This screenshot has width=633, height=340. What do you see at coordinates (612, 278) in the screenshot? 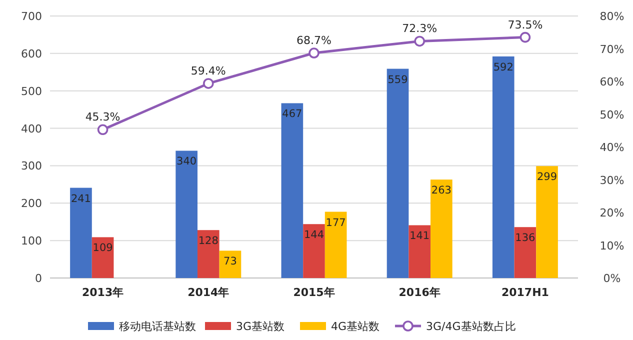
I see `y2-tick-label: 0%` at bounding box center [612, 278].